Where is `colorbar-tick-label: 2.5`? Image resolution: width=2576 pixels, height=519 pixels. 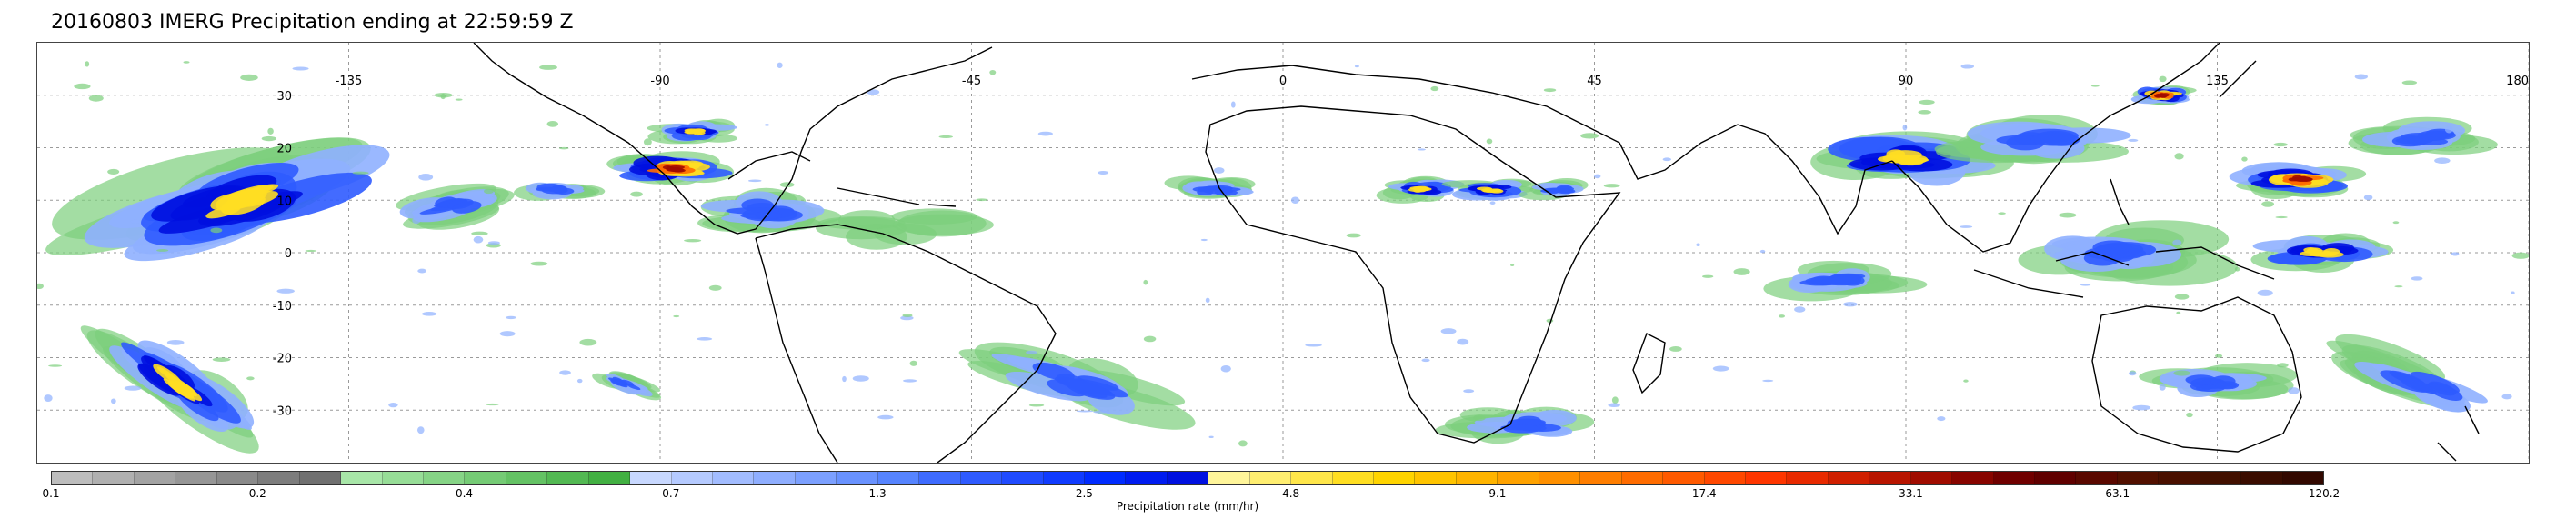
colorbar-tick-label: 2.5 is located at coordinates (1084, 493).